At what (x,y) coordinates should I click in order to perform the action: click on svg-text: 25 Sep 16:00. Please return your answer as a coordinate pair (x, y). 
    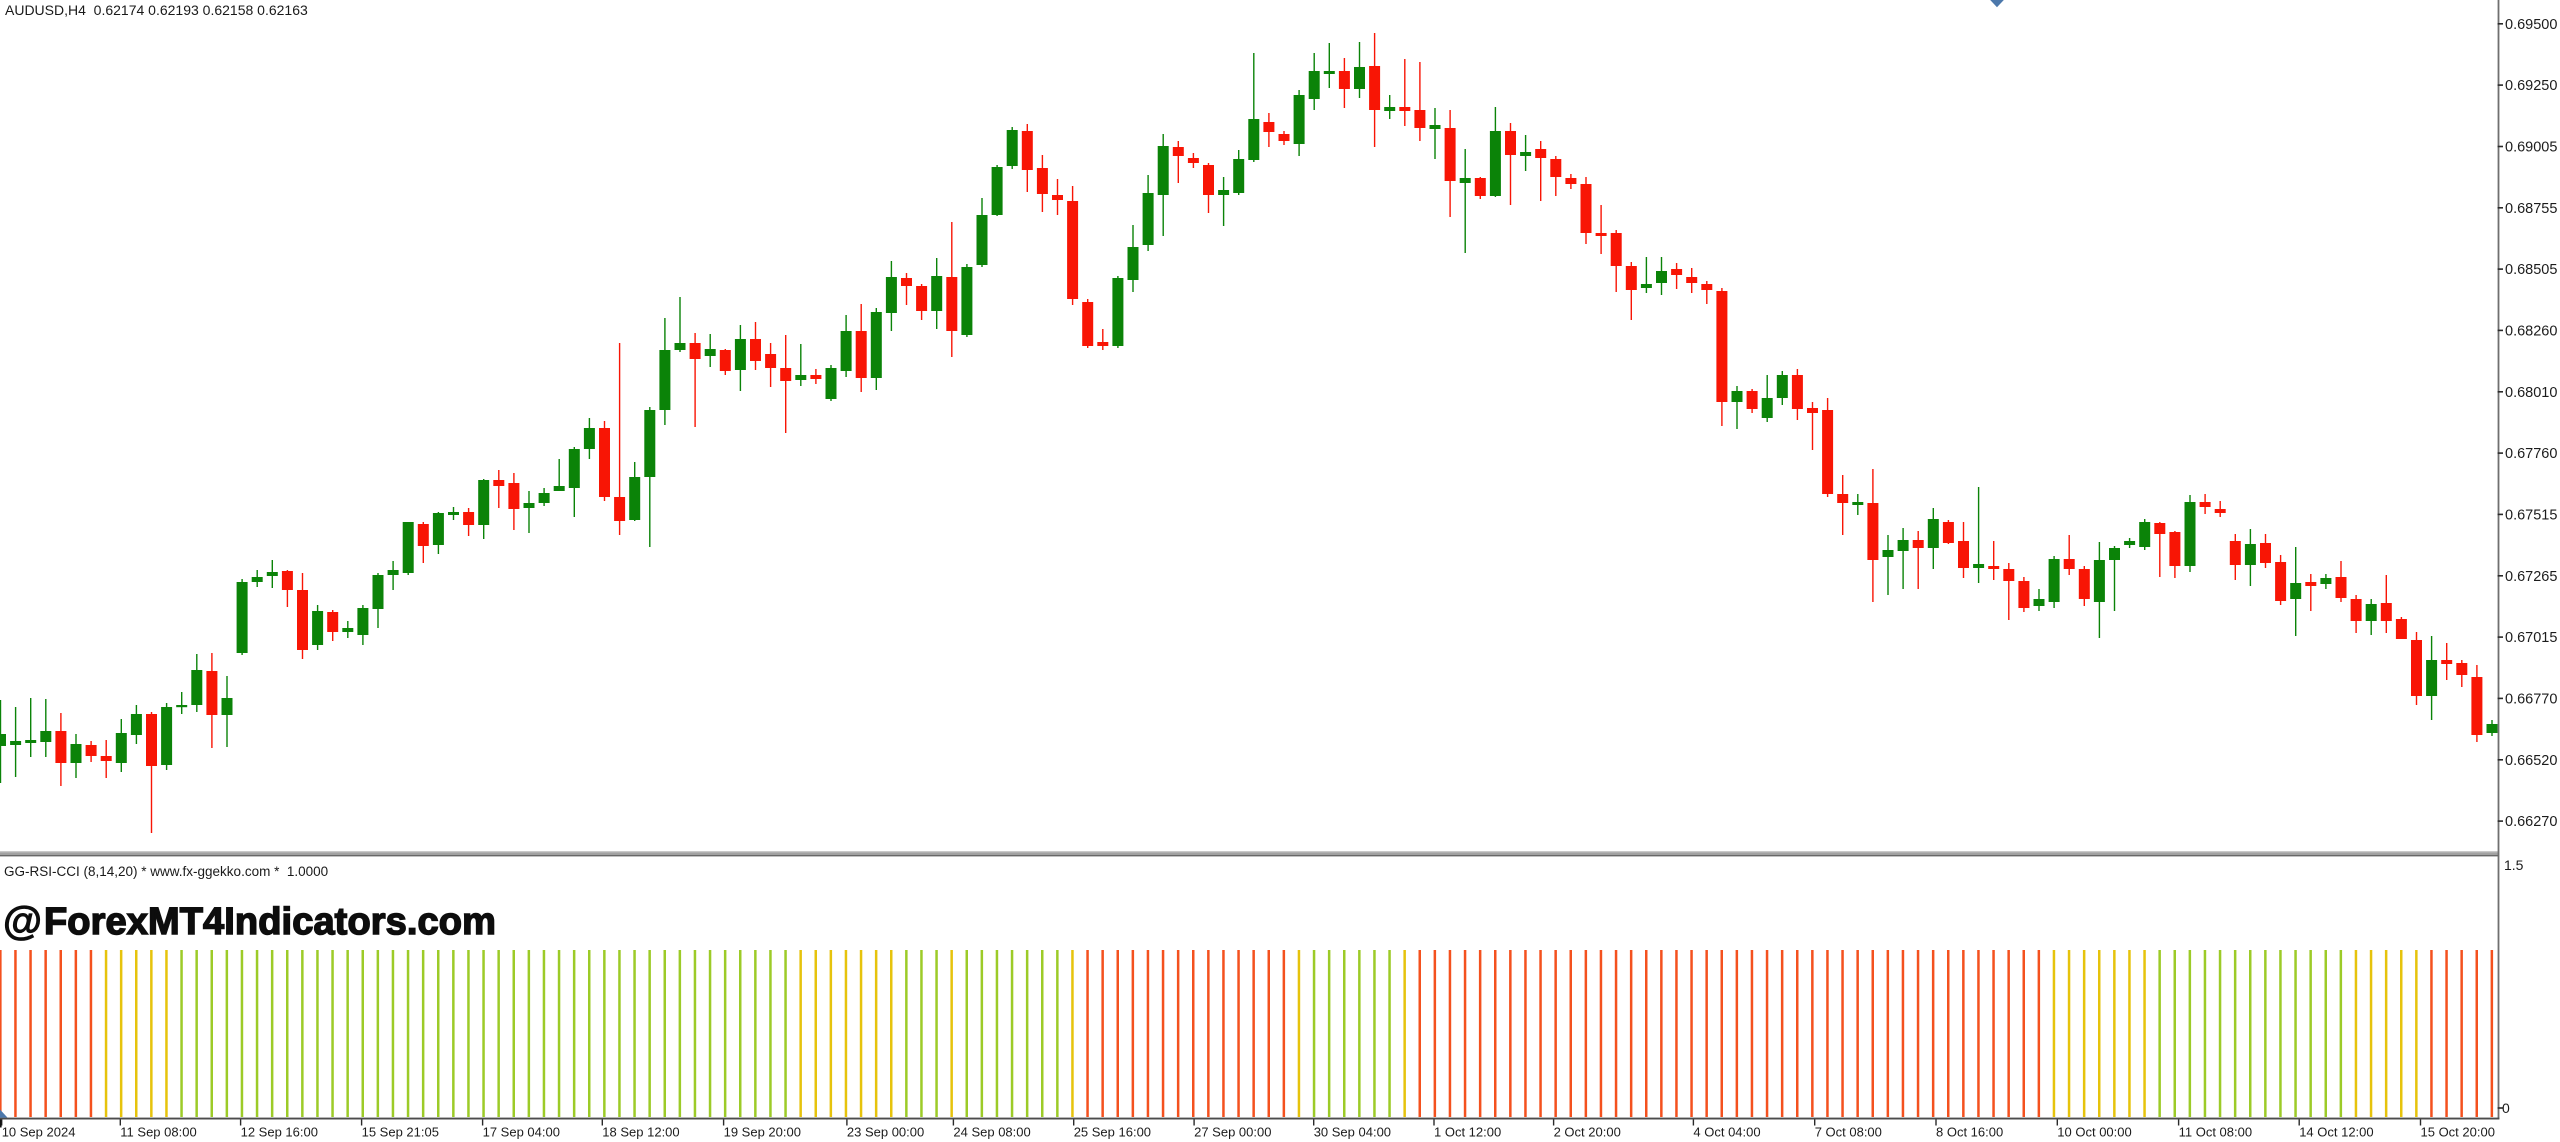
    Looking at the image, I should click on (1112, 1132).